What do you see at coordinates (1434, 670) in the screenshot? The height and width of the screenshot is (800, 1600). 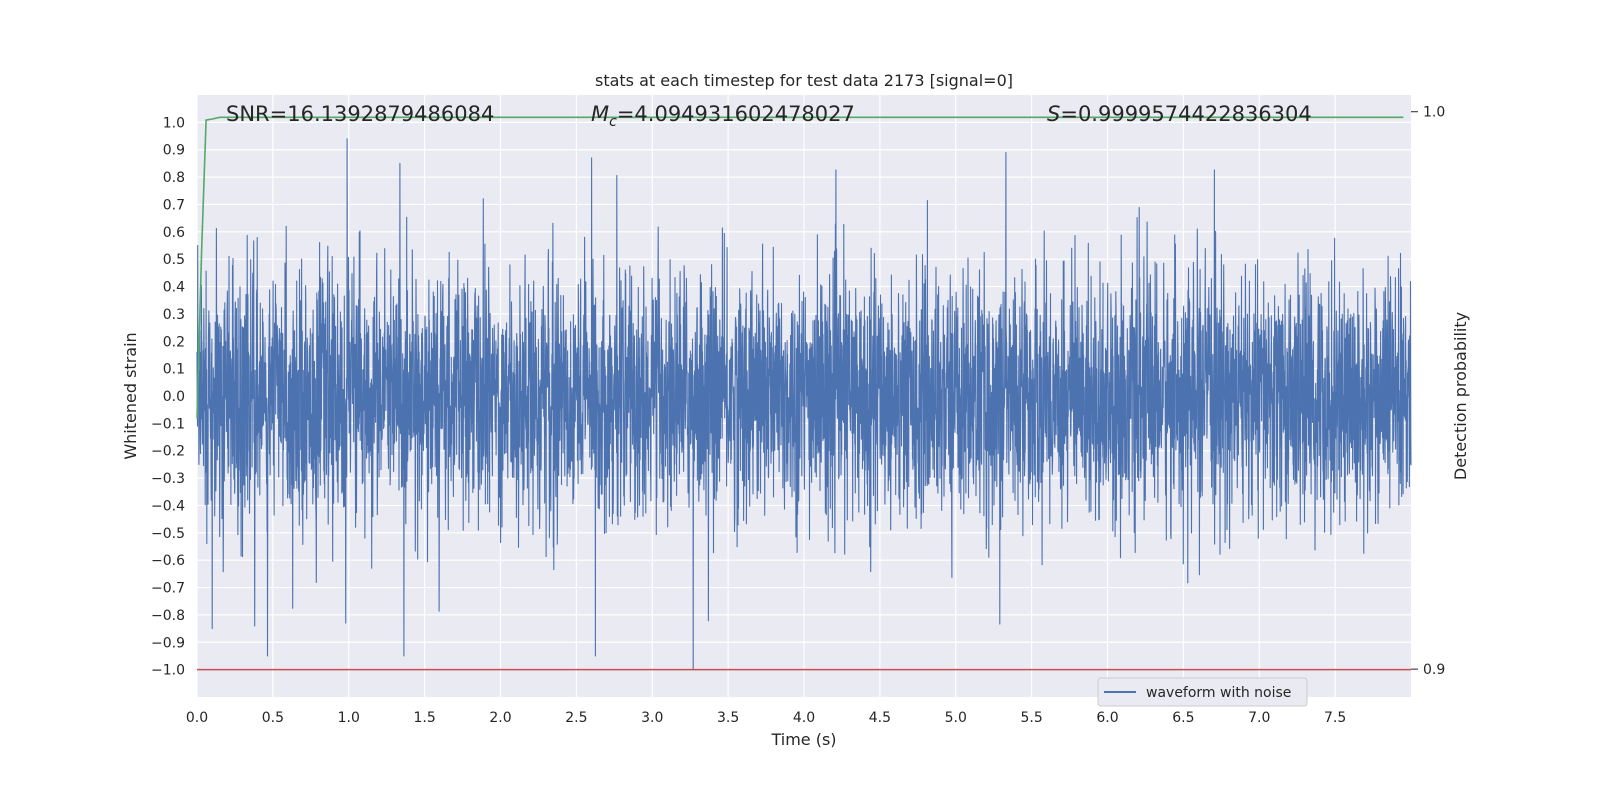 I see `y2-tick-label: 0.9` at bounding box center [1434, 670].